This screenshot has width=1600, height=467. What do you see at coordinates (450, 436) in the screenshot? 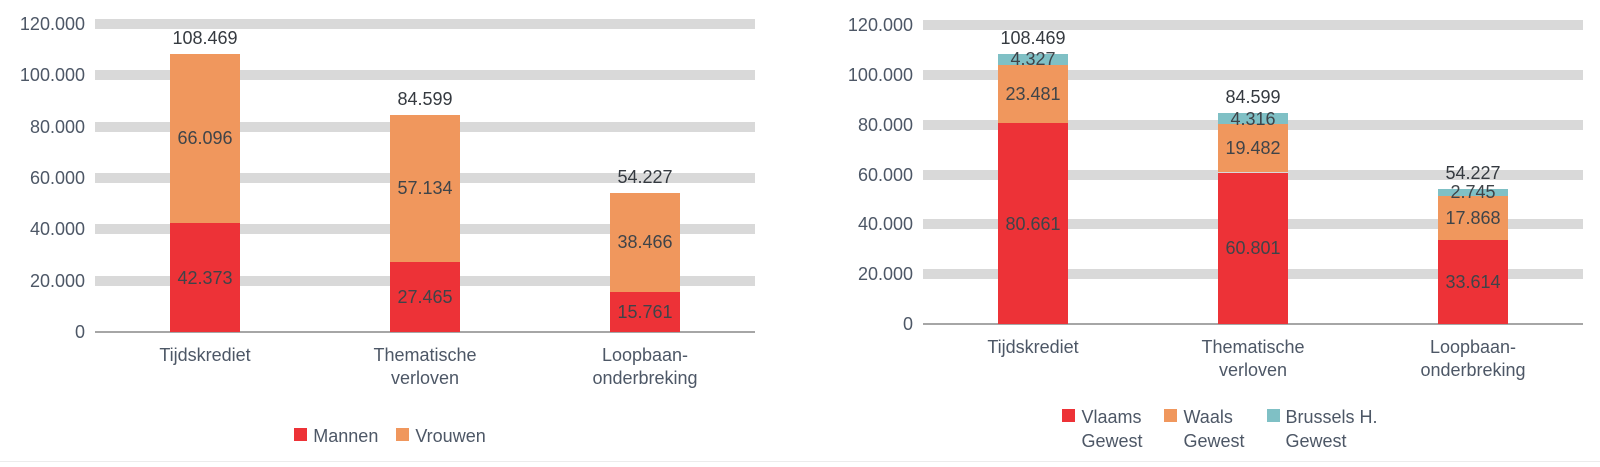
I see `legend-label: Vrouwen` at bounding box center [450, 436].